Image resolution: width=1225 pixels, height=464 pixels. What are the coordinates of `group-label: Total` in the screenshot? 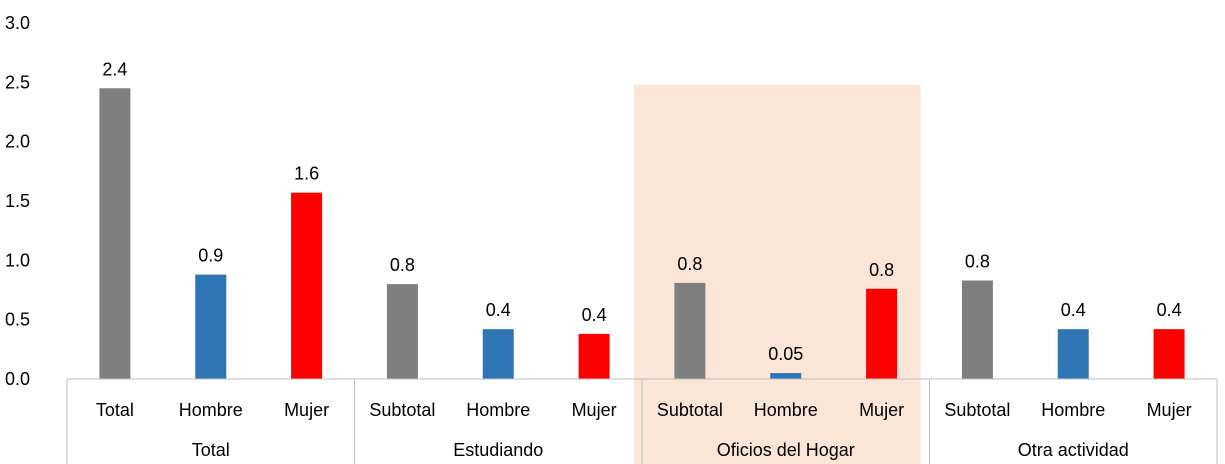 It's located at (211, 450).